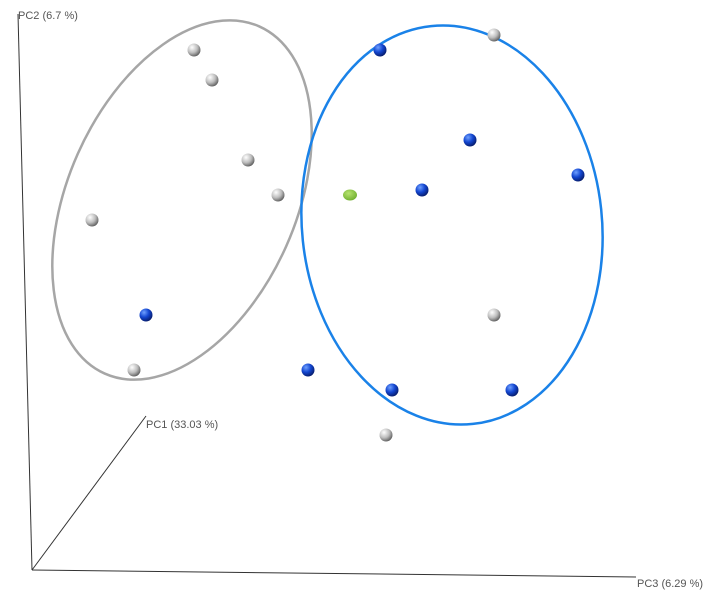  Describe the element at coordinates (48, 16) in the screenshot. I see `pc2-axis-label: PC2 (6.7 %)` at that location.